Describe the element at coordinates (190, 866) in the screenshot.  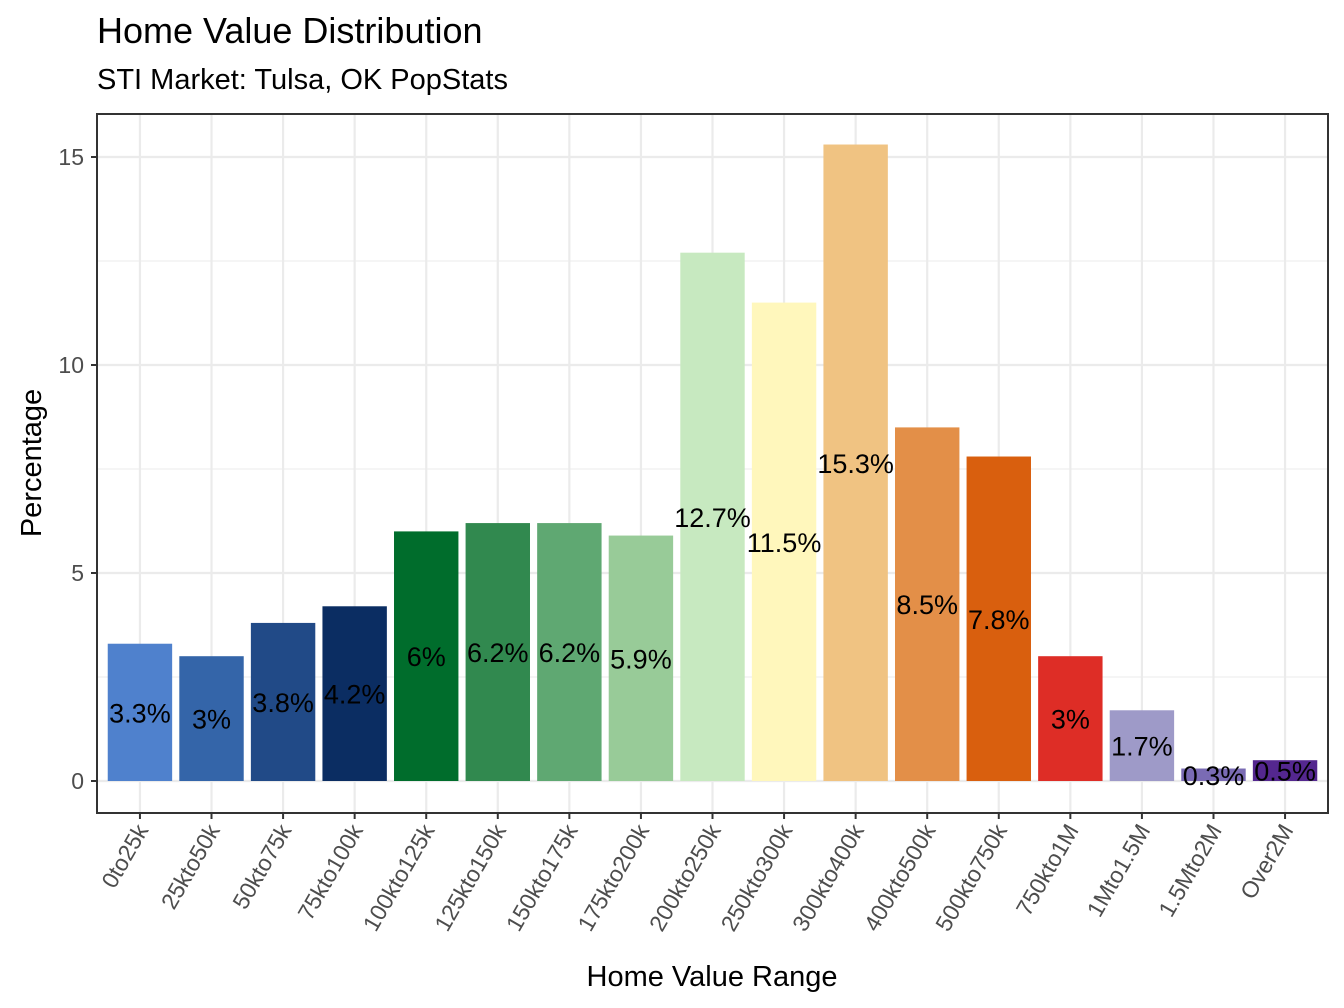
I see `x-tick-label: 25kto50k` at that location.